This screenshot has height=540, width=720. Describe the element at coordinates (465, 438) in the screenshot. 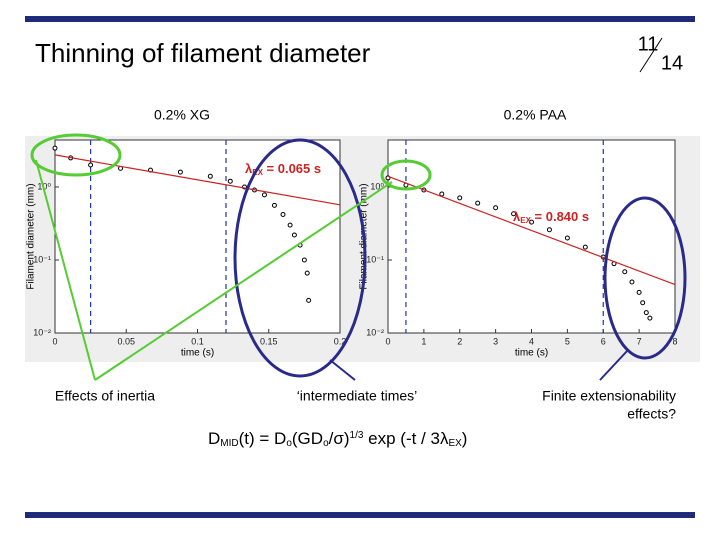

I see `formula-part: )` at that location.